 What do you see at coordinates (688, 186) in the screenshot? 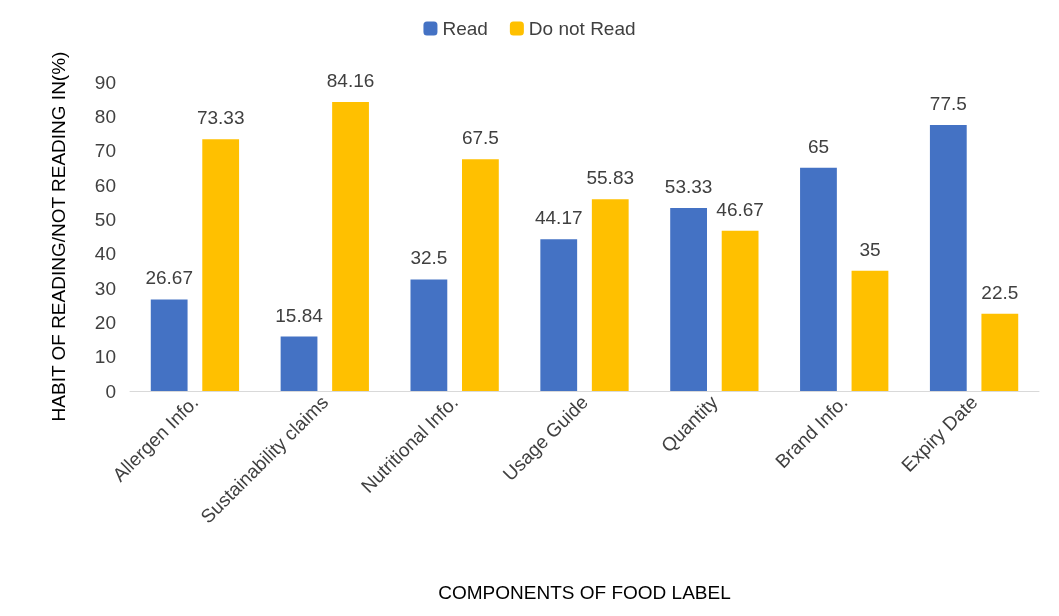
I see `data-label: 53.33` at bounding box center [688, 186].